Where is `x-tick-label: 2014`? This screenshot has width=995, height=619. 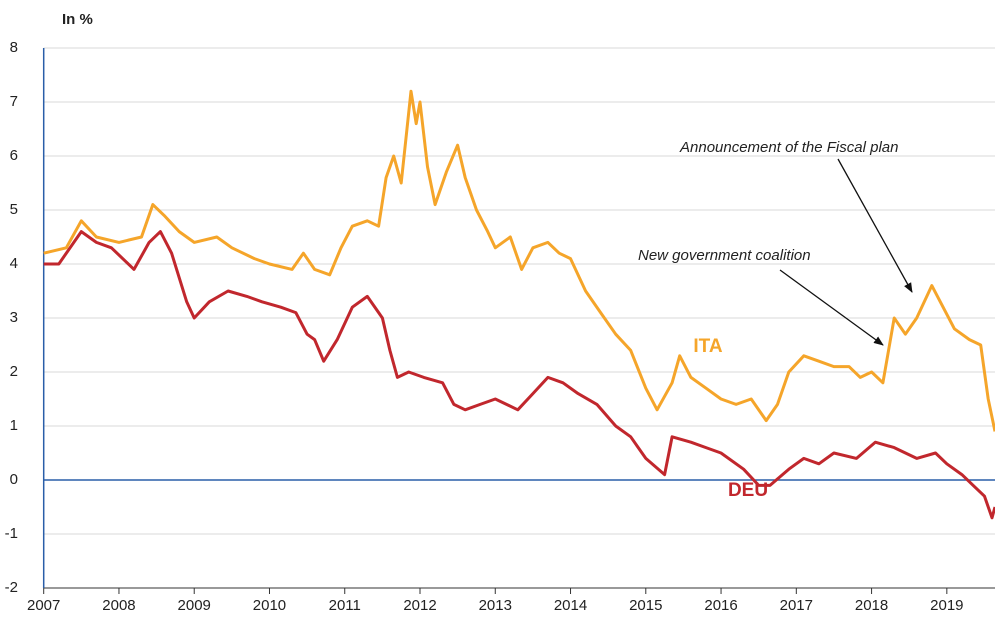 x-tick-label: 2014 is located at coordinates (570, 605).